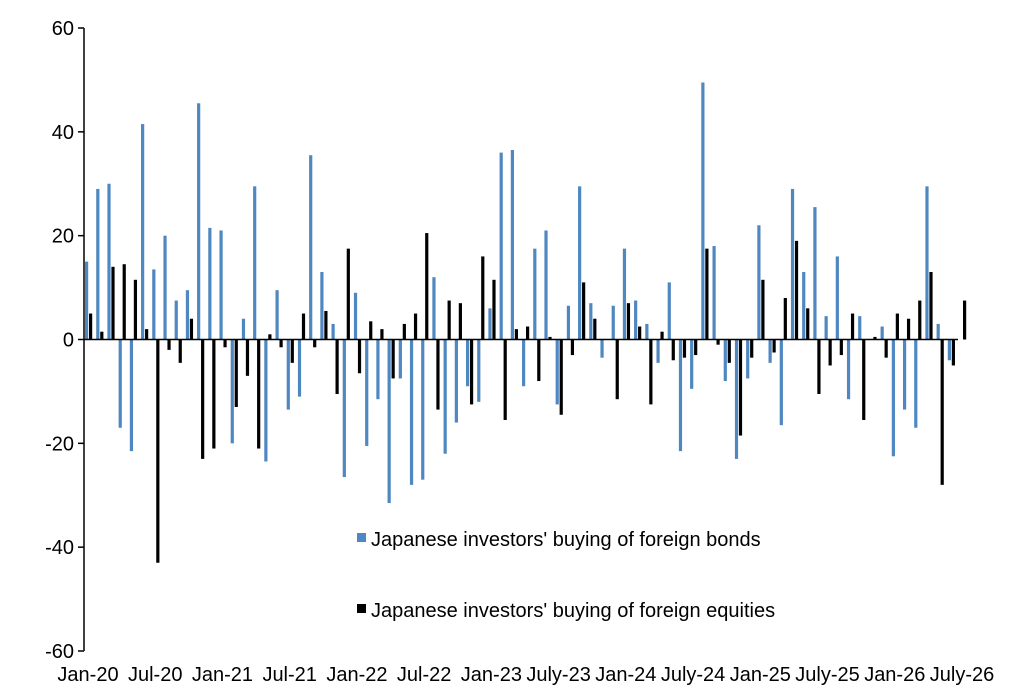  What do you see at coordinates (625, 675) in the screenshot?
I see `x-tick-label: Jan-24` at bounding box center [625, 675].